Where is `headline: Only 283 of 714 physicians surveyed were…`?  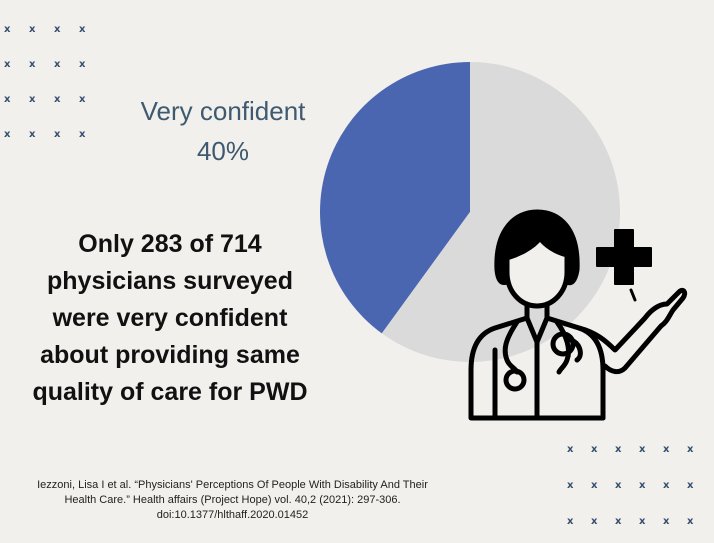 headline: Only 283 of 714 physicians surveyed were… is located at coordinates (170, 318).